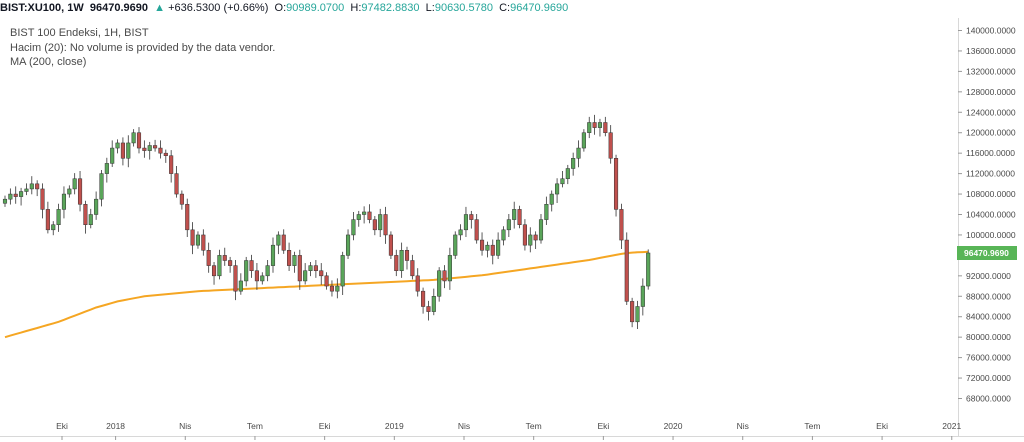 This screenshot has width=1024, height=442. Describe the element at coordinates (990, 153) in the screenshot. I see `y-tick-label: 116000.0000` at that location.